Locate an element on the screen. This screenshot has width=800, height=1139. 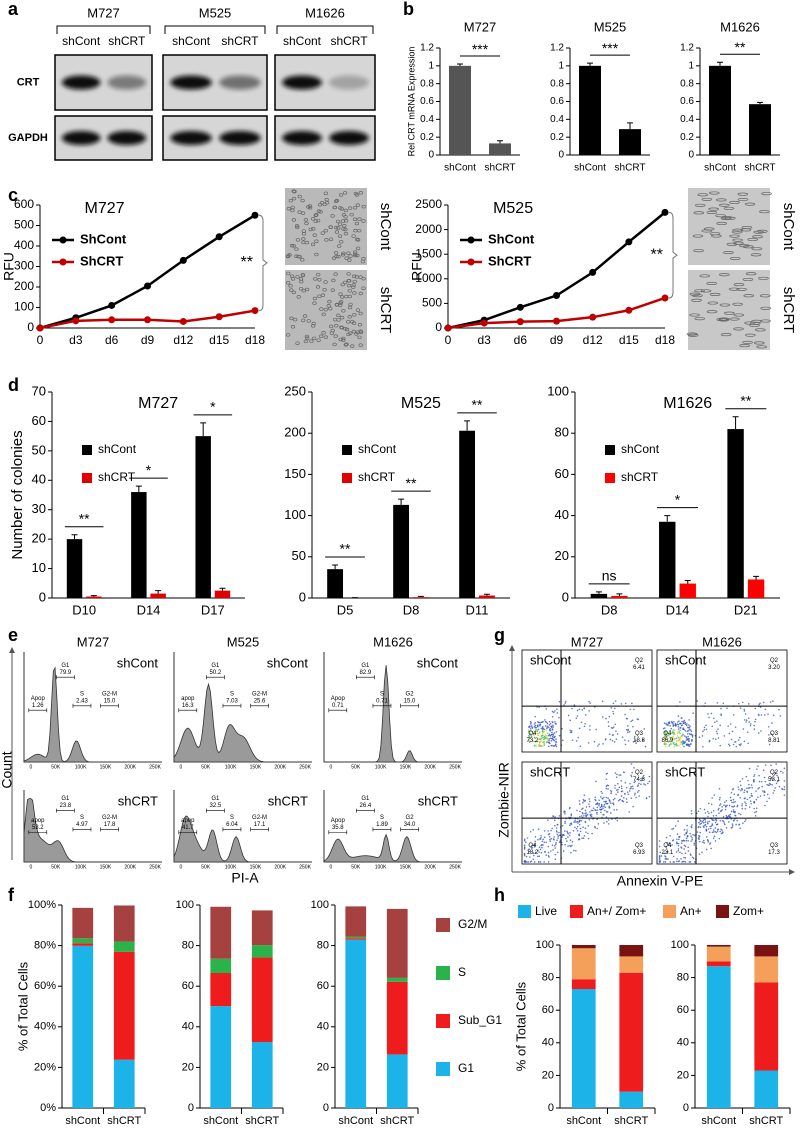
significance-label: ** is located at coordinates (411, 483).